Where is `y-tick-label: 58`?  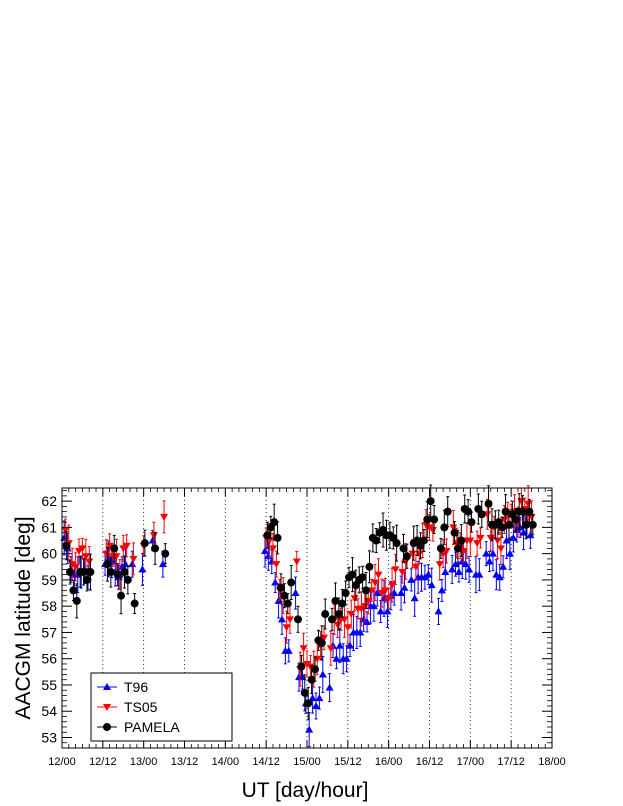 y-tick-label: 58 is located at coordinates (49, 606).